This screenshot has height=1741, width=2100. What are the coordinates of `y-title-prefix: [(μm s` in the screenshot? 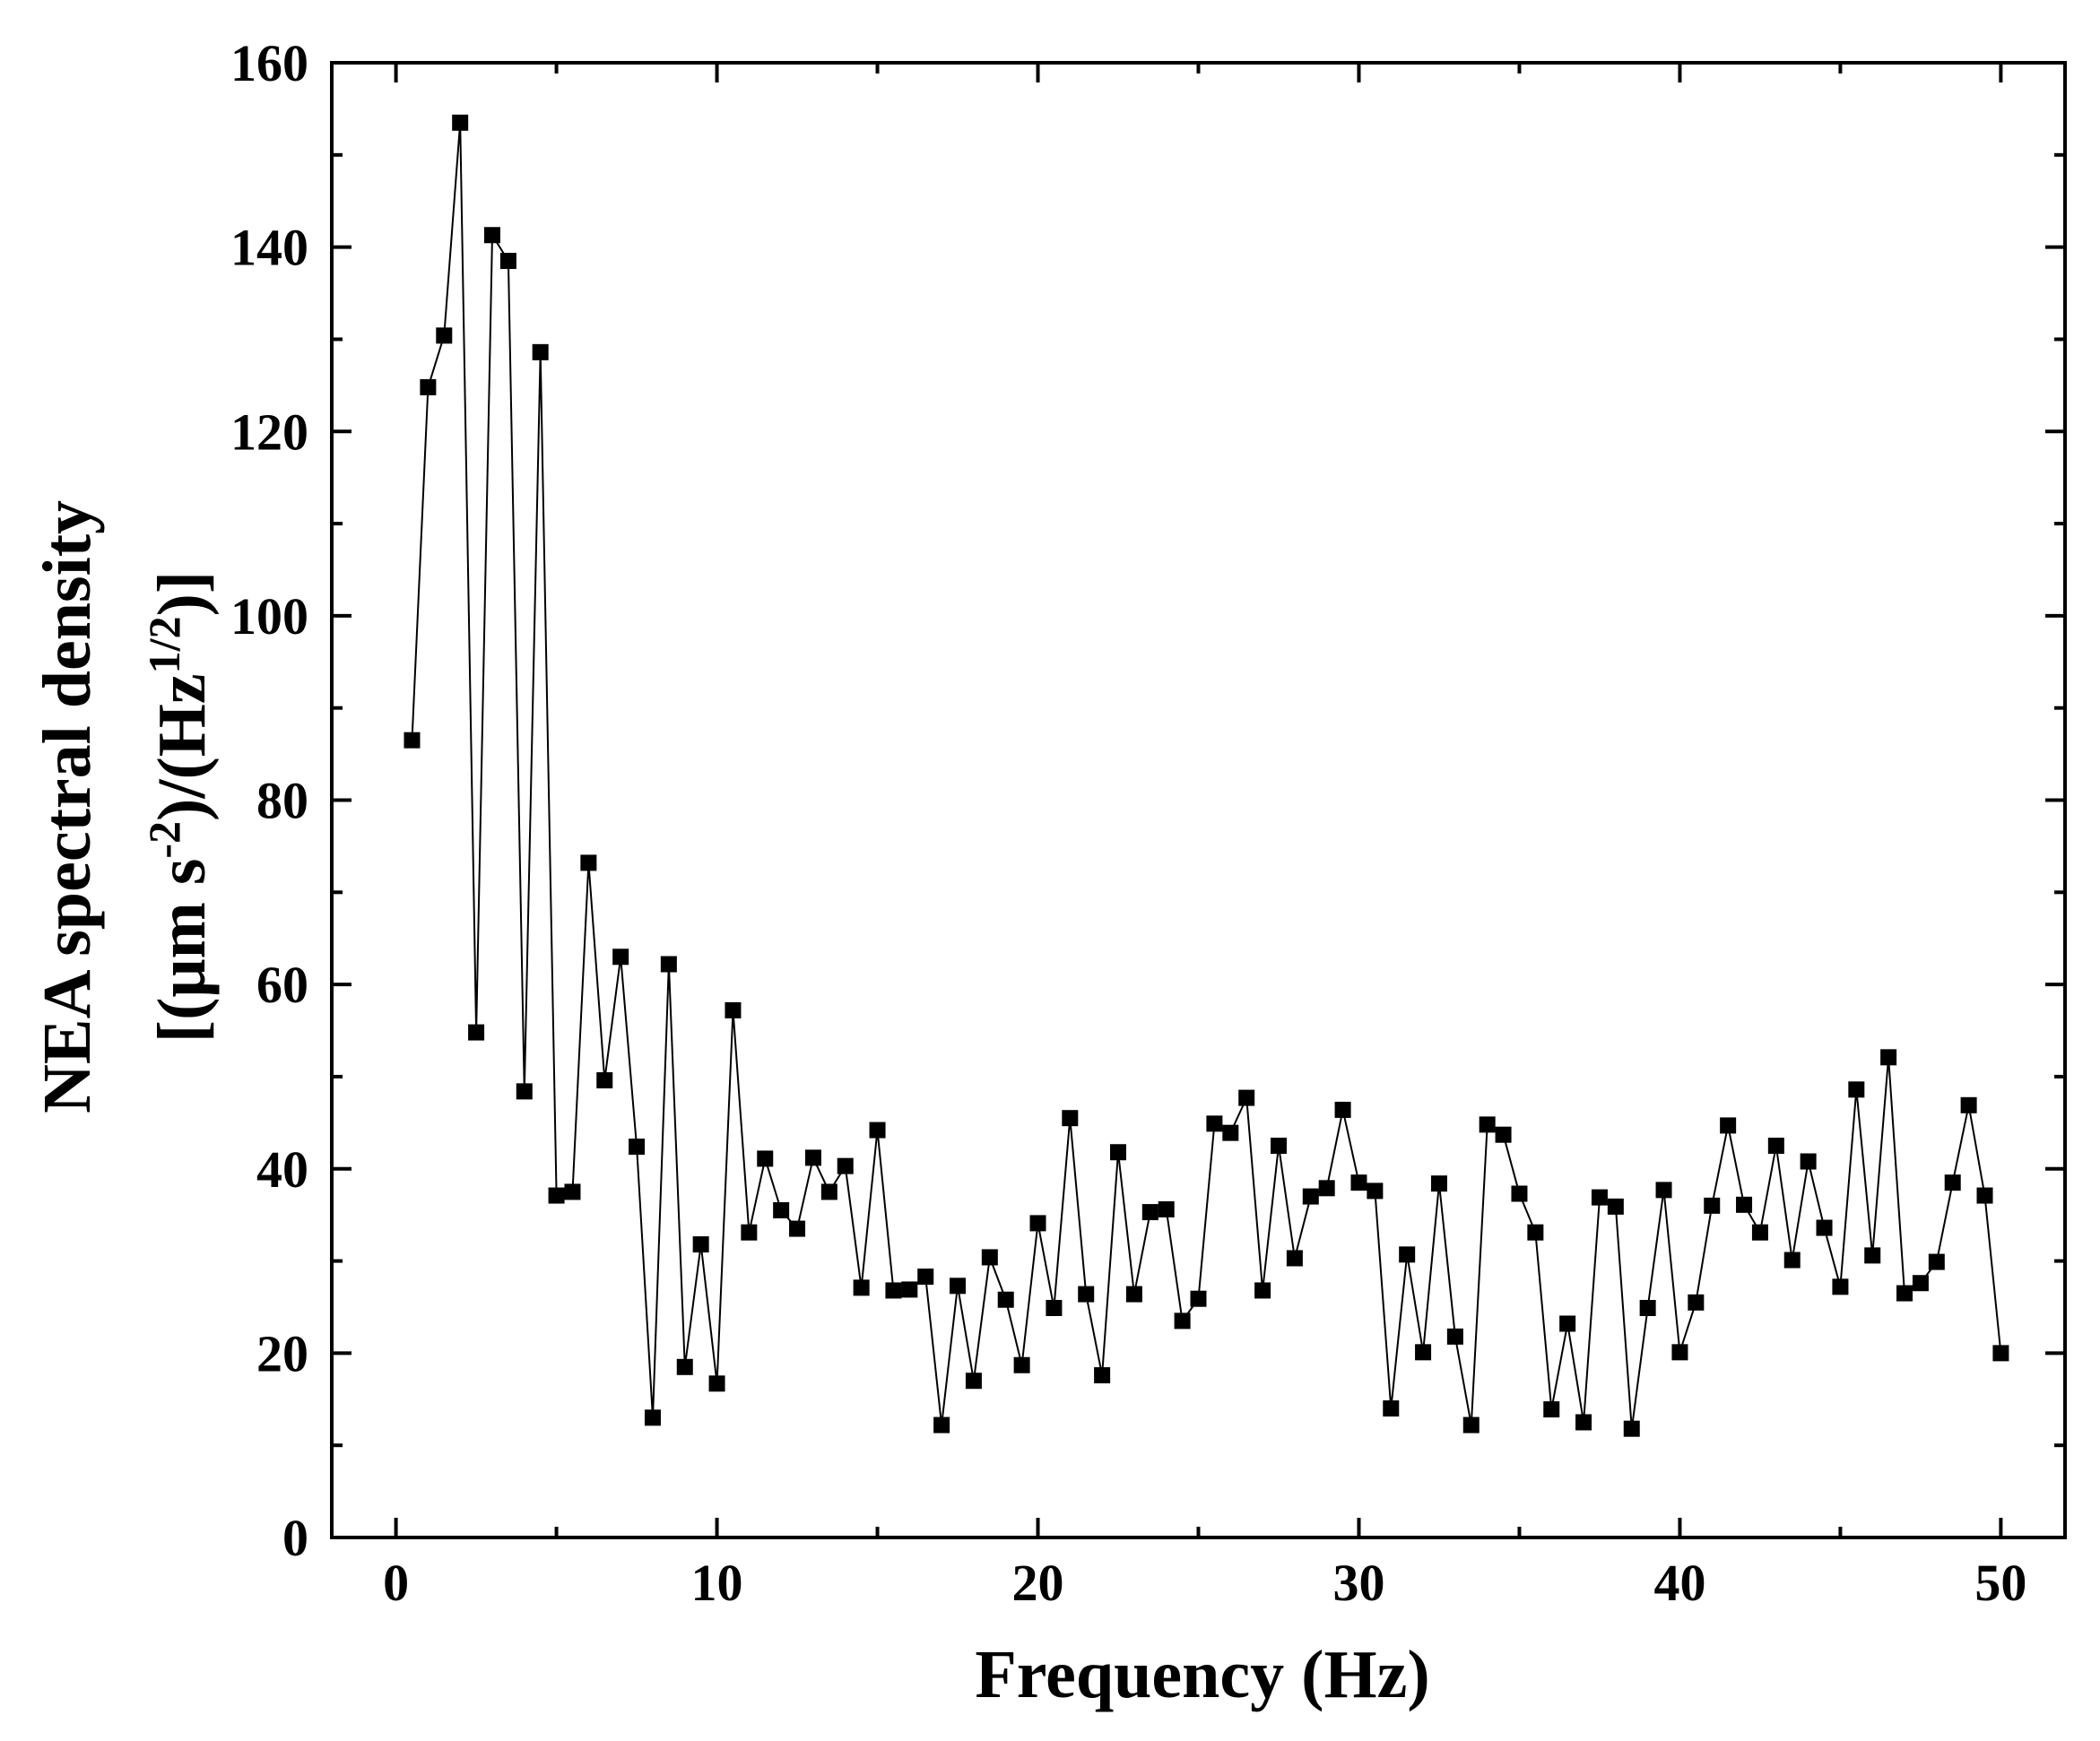 It's located at (182, 952).